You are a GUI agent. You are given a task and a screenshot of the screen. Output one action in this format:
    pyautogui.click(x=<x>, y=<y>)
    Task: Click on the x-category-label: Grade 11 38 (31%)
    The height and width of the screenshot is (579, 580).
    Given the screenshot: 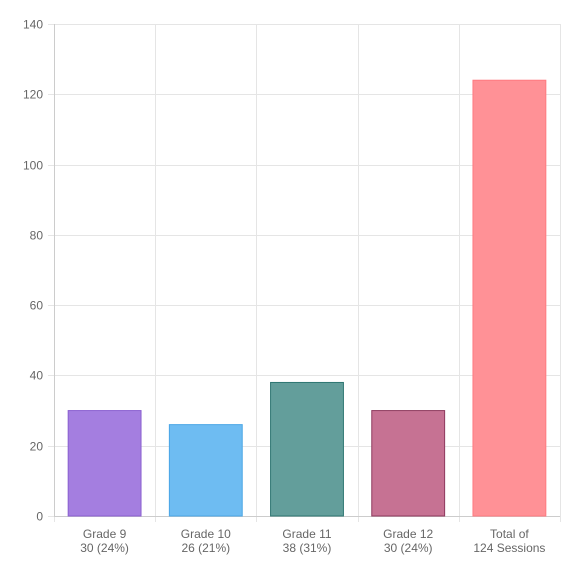 What is the action you would take?
    pyautogui.click(x=306, y=541)
    